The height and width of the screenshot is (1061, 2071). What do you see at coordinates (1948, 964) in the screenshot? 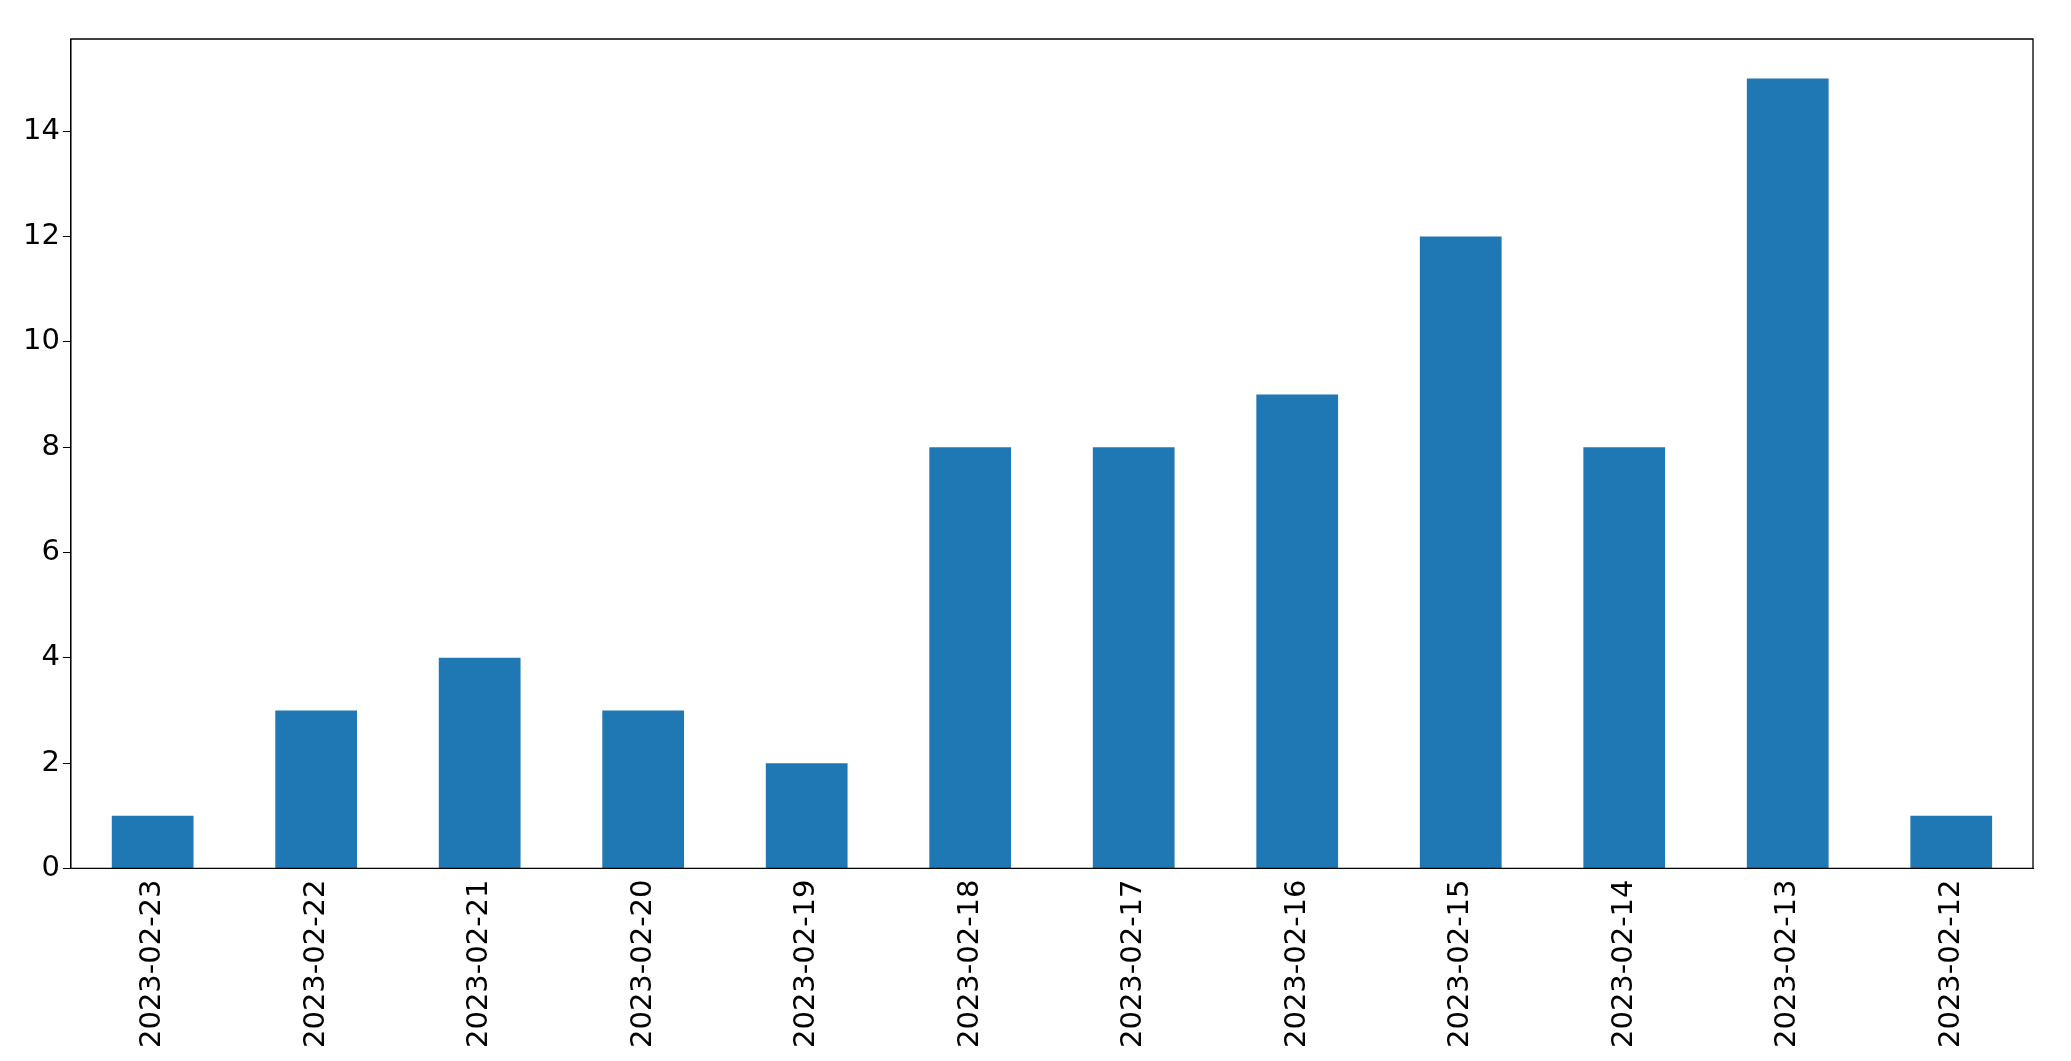
I see `x-tick-label: 2023-02-12` at bounding box center [1948, 964].